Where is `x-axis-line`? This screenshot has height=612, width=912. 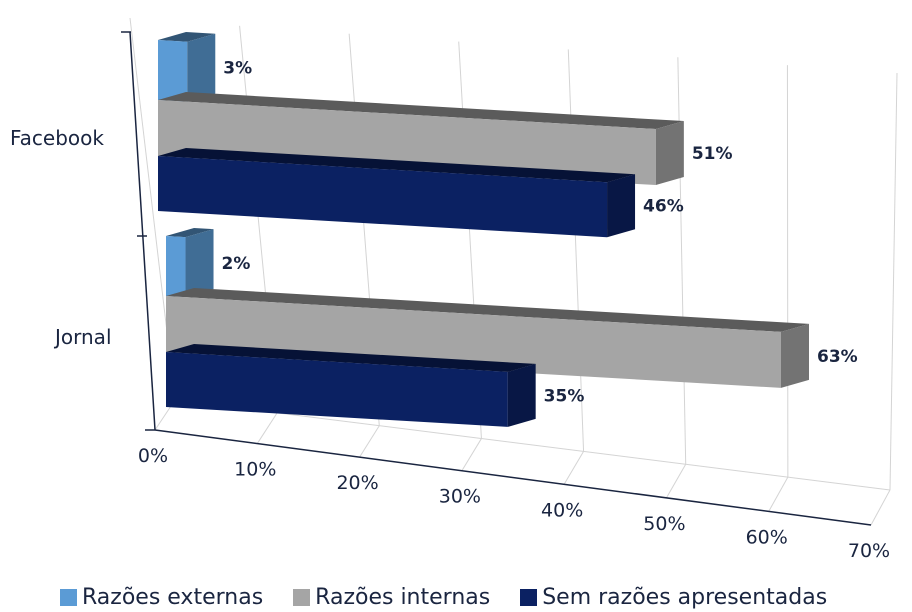 x-axis-line is located at coordinates (513, 477).